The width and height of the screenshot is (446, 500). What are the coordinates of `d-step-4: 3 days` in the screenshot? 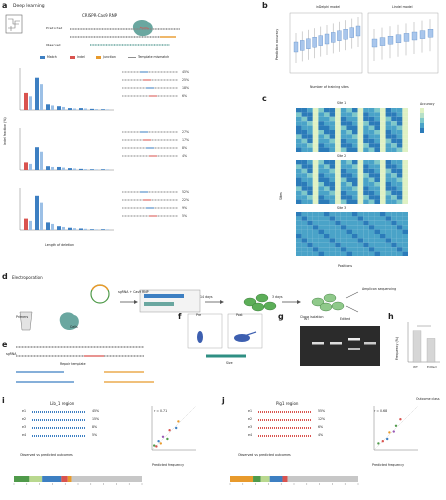 It's located at (277, 297).